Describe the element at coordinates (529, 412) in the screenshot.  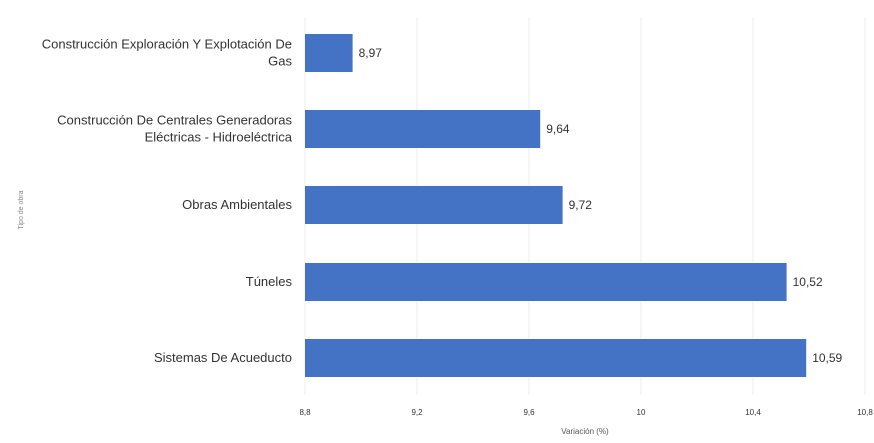
I see `x-tick-label: 9,6` at that location.